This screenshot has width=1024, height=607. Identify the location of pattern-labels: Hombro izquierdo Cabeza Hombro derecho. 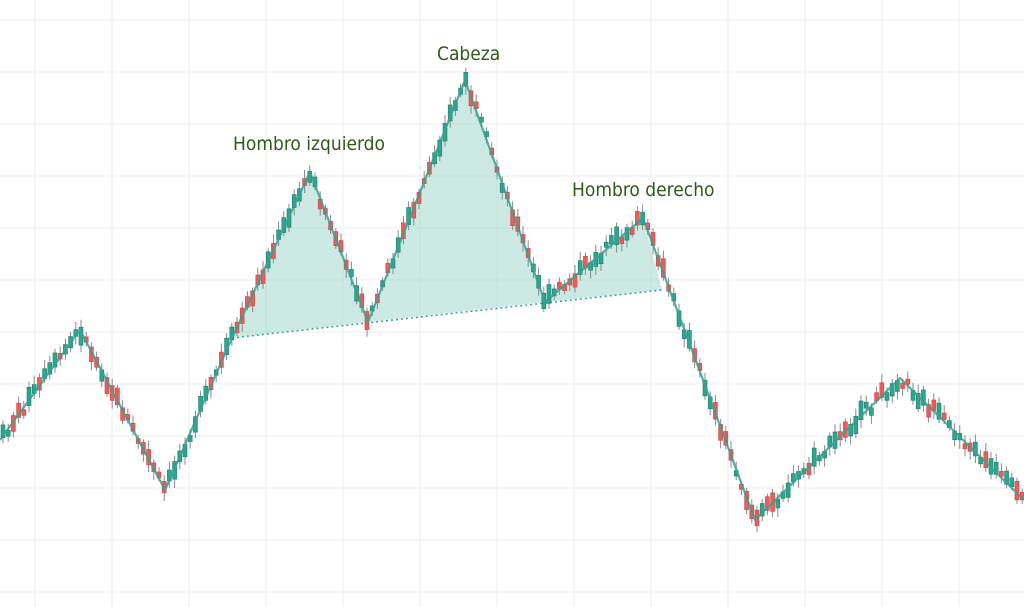
(474, 122).